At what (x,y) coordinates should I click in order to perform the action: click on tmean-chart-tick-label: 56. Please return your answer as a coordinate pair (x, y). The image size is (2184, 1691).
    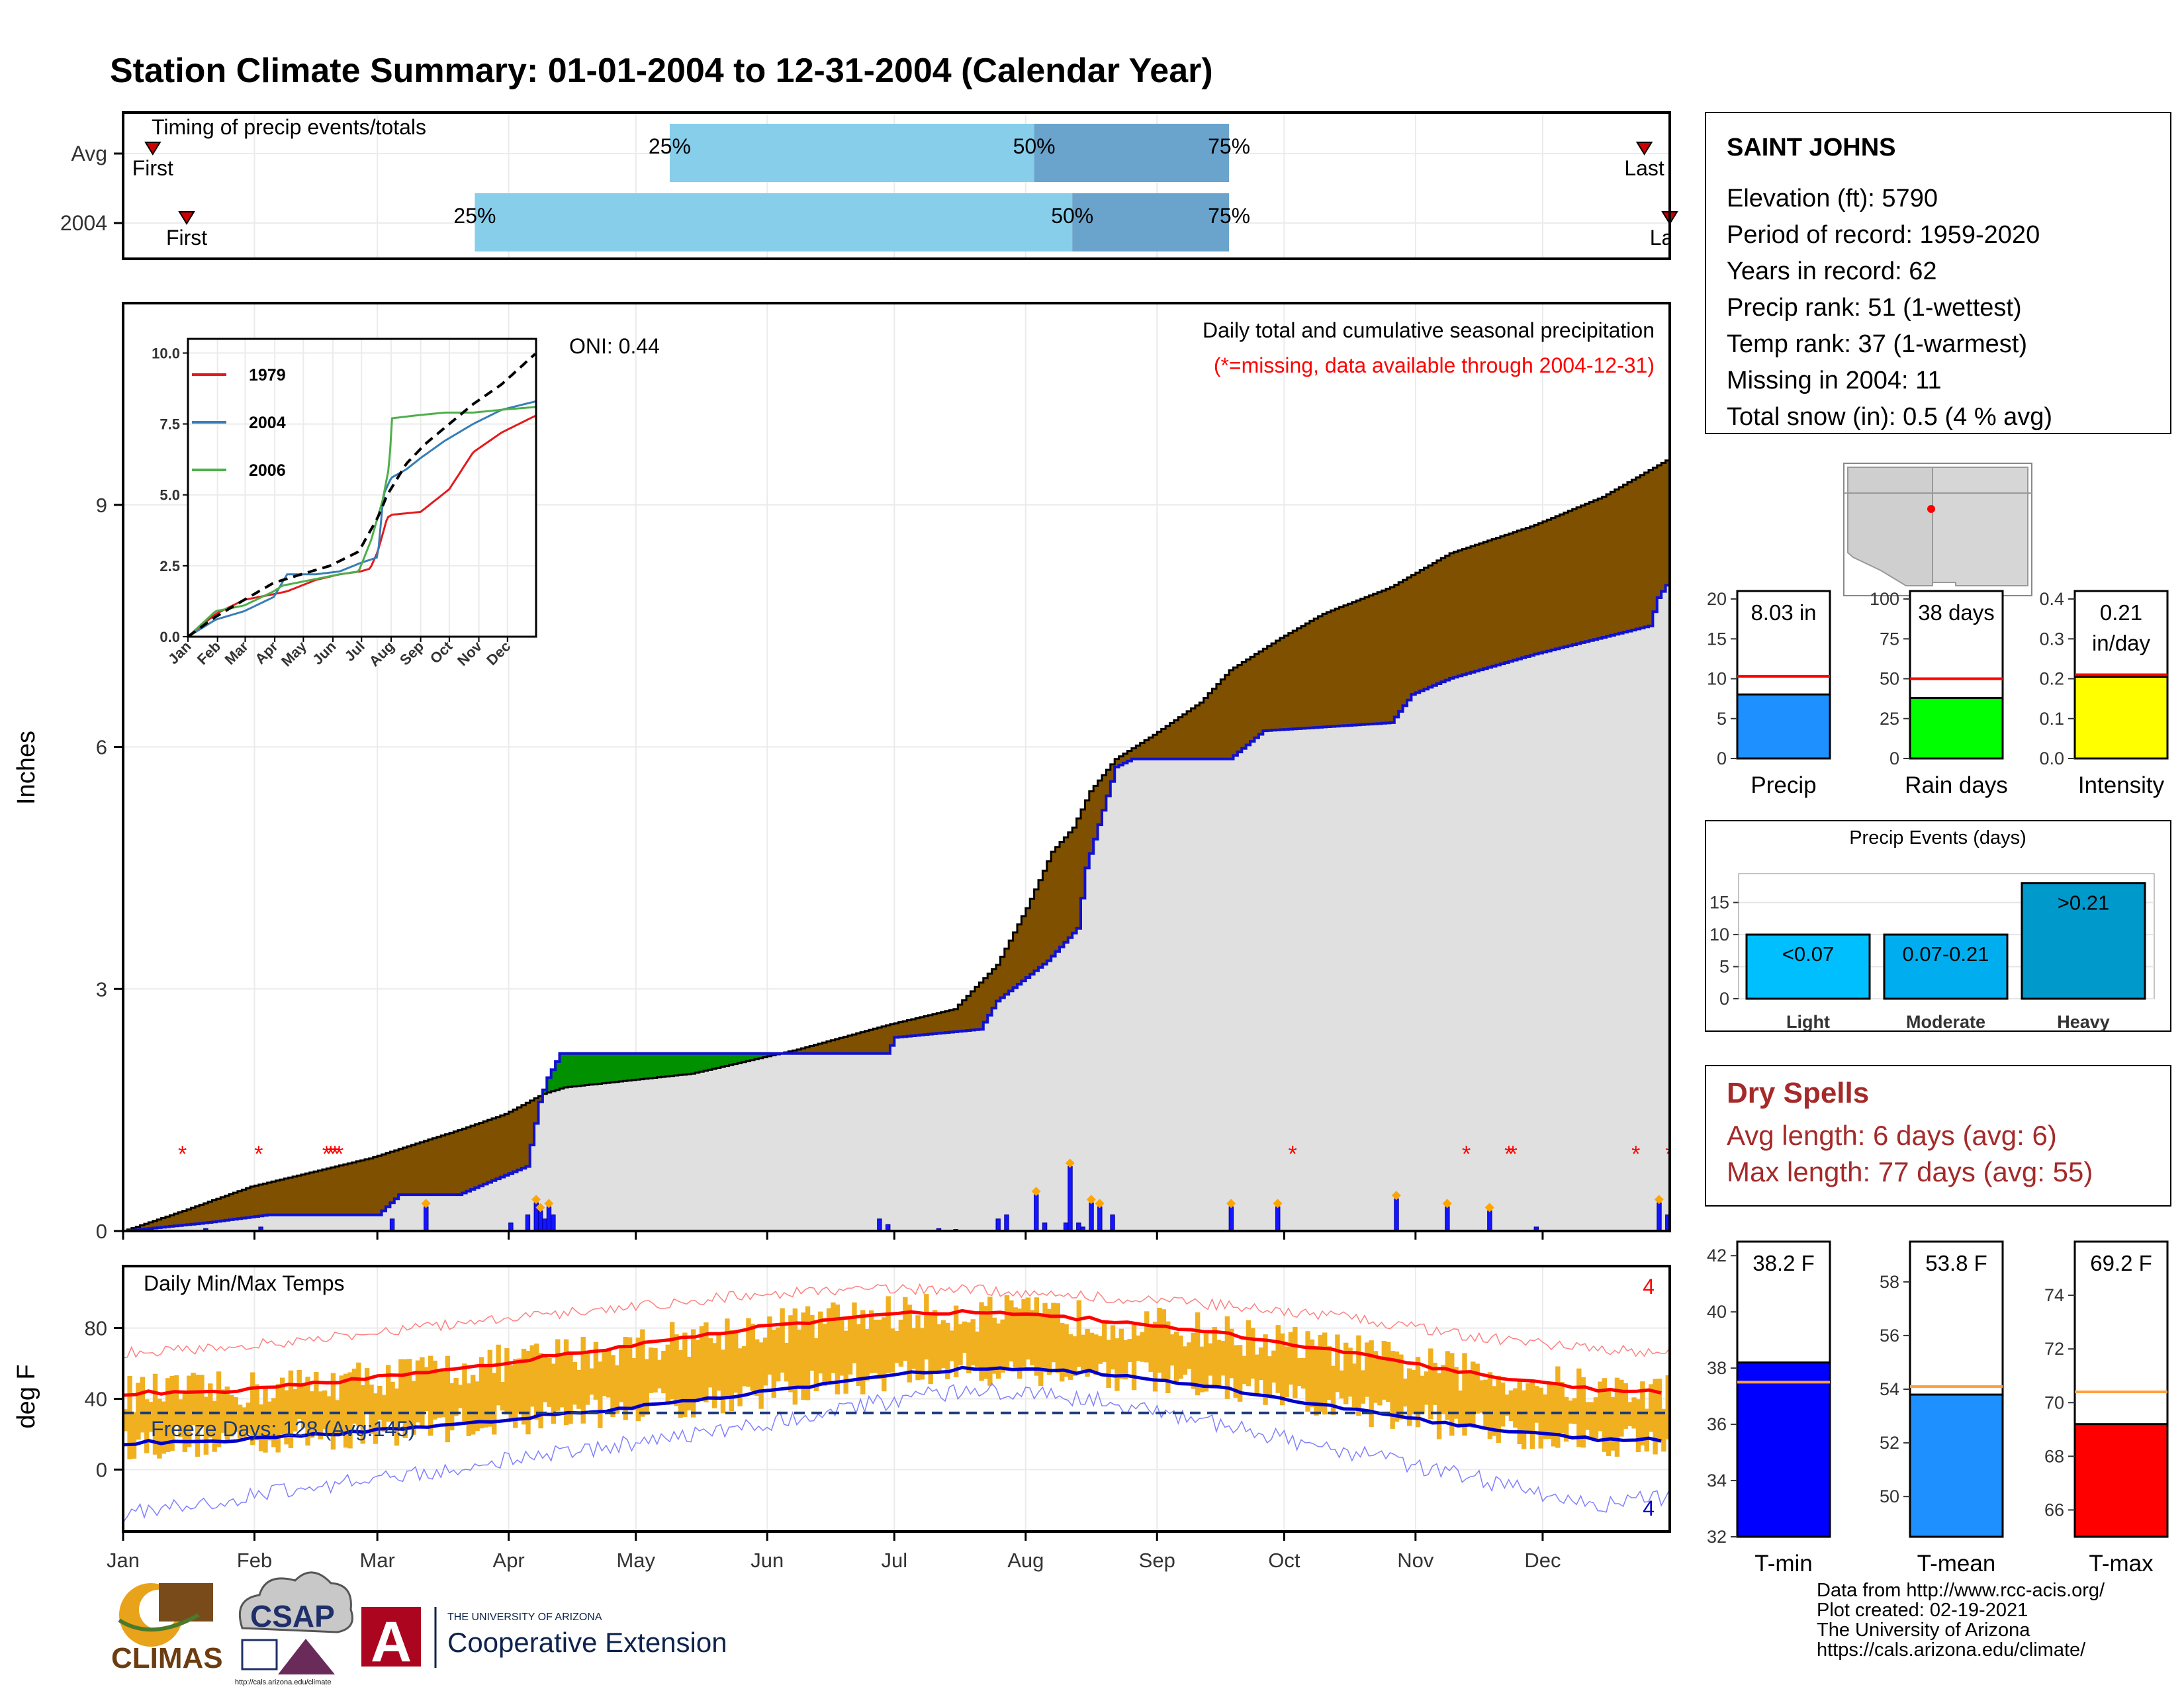
    Looking at the image, I should click on (1889, 1336).